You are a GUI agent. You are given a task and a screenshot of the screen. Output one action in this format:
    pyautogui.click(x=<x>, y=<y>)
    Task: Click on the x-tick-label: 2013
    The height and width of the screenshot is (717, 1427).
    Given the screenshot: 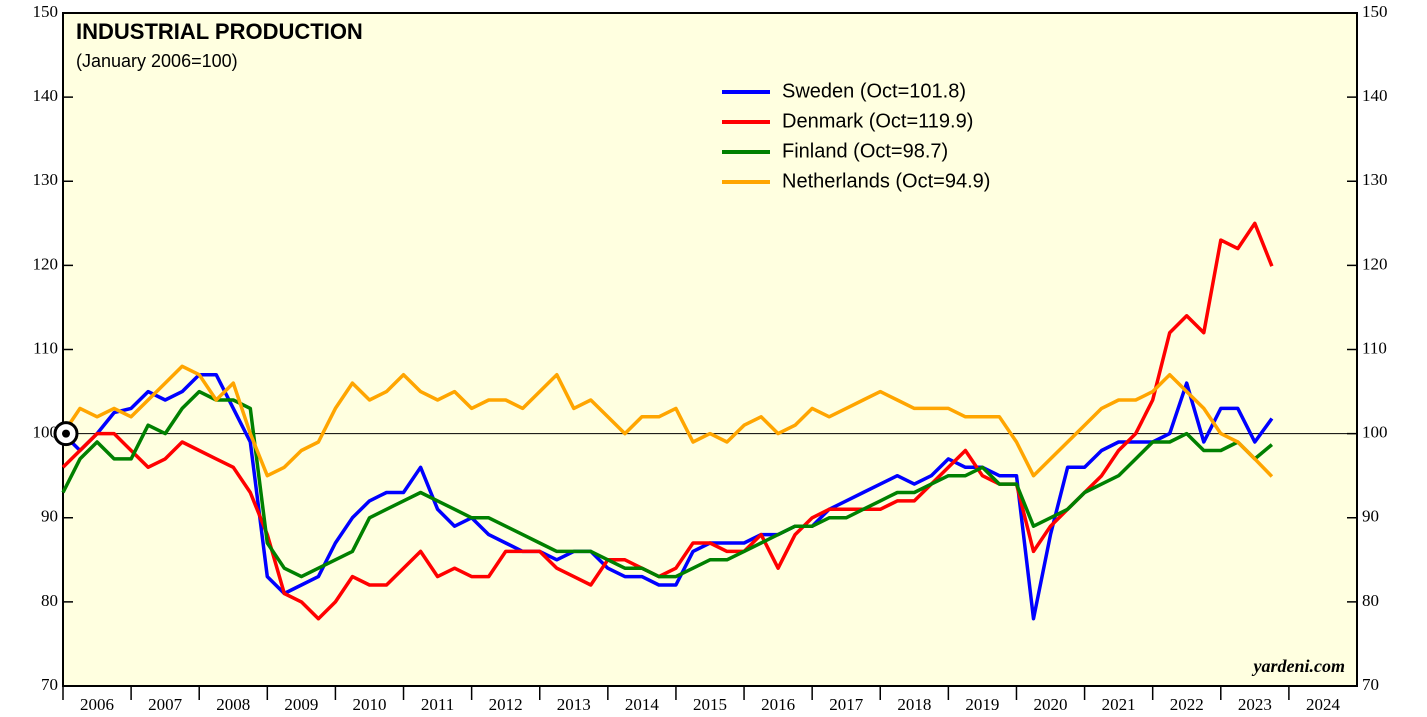 What is the action you would take?
    pyautogui.click(x=574, y=704)
    